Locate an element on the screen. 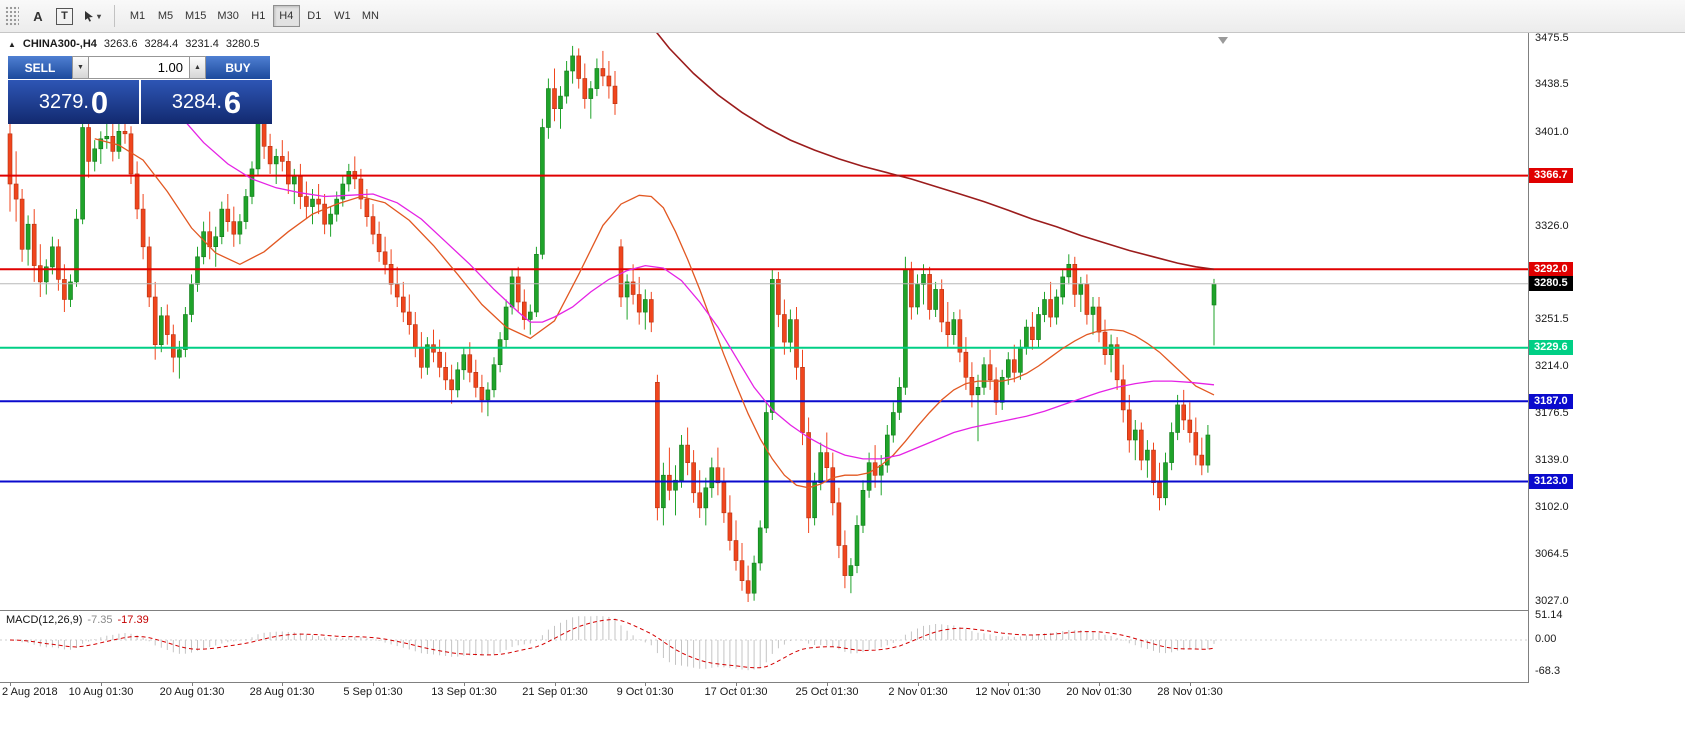 The image size is (1685, 753). trade-panel-price-row: 3279. 0 3284. 6 is located at coordinates (140, 102).